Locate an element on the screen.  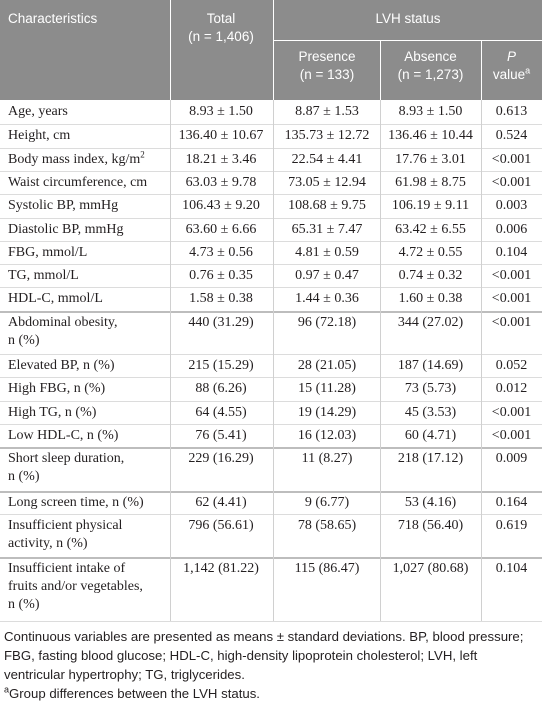
cell-total: 4.73 ± 0.56 is located at coordinates (221, 252).